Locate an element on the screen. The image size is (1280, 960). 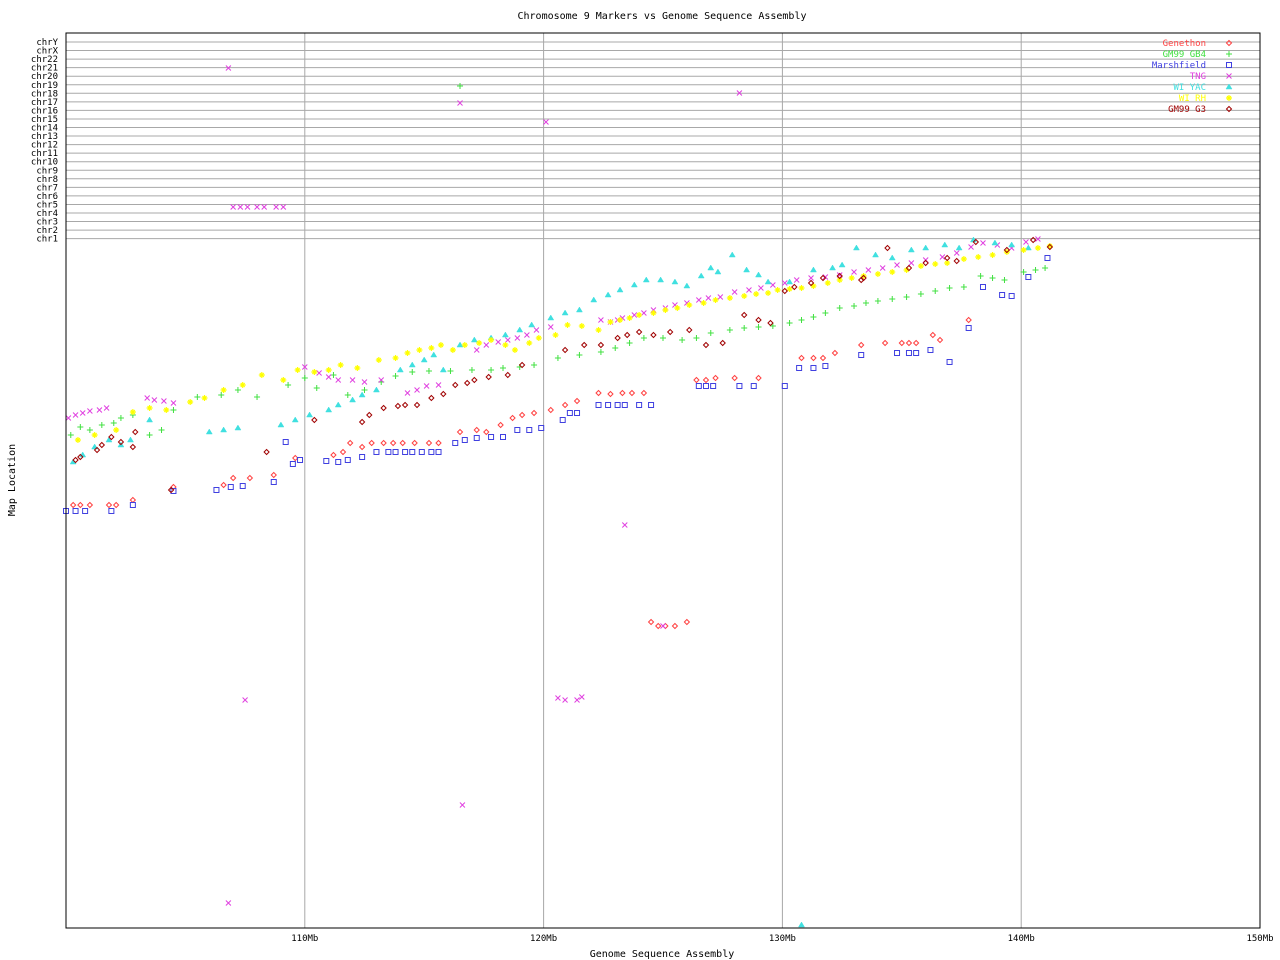
chr-label-chr17: chr17 is located at coordinates (44, 103).